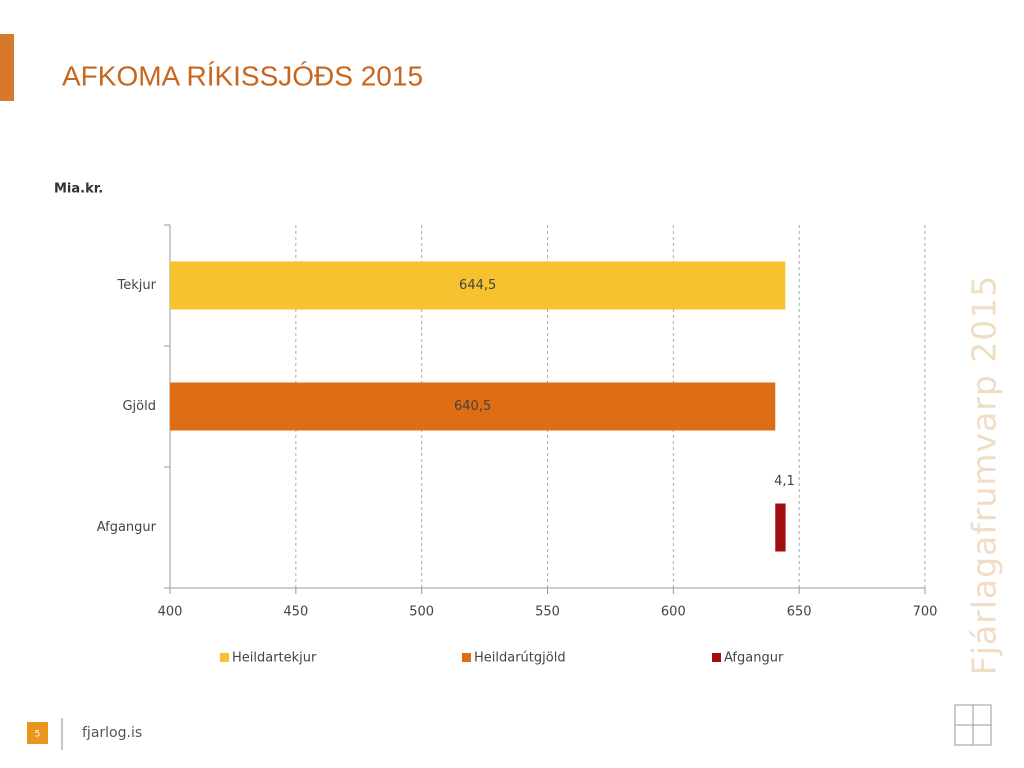 The width and height of the screenshot is (1024, 768). Describe the element at coordinates (547, 612) in the screenshot. I see `x-tick-label: 550` at that location.